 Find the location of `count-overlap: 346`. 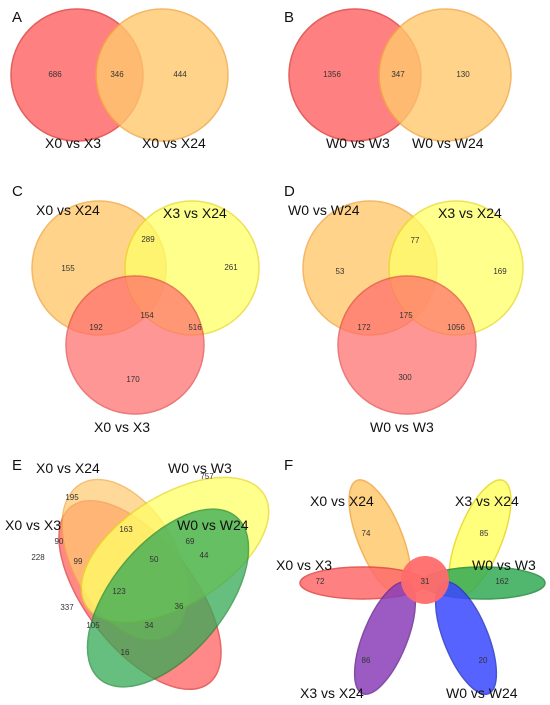

count-overlap: 346 is located at coordinates (117, 74).